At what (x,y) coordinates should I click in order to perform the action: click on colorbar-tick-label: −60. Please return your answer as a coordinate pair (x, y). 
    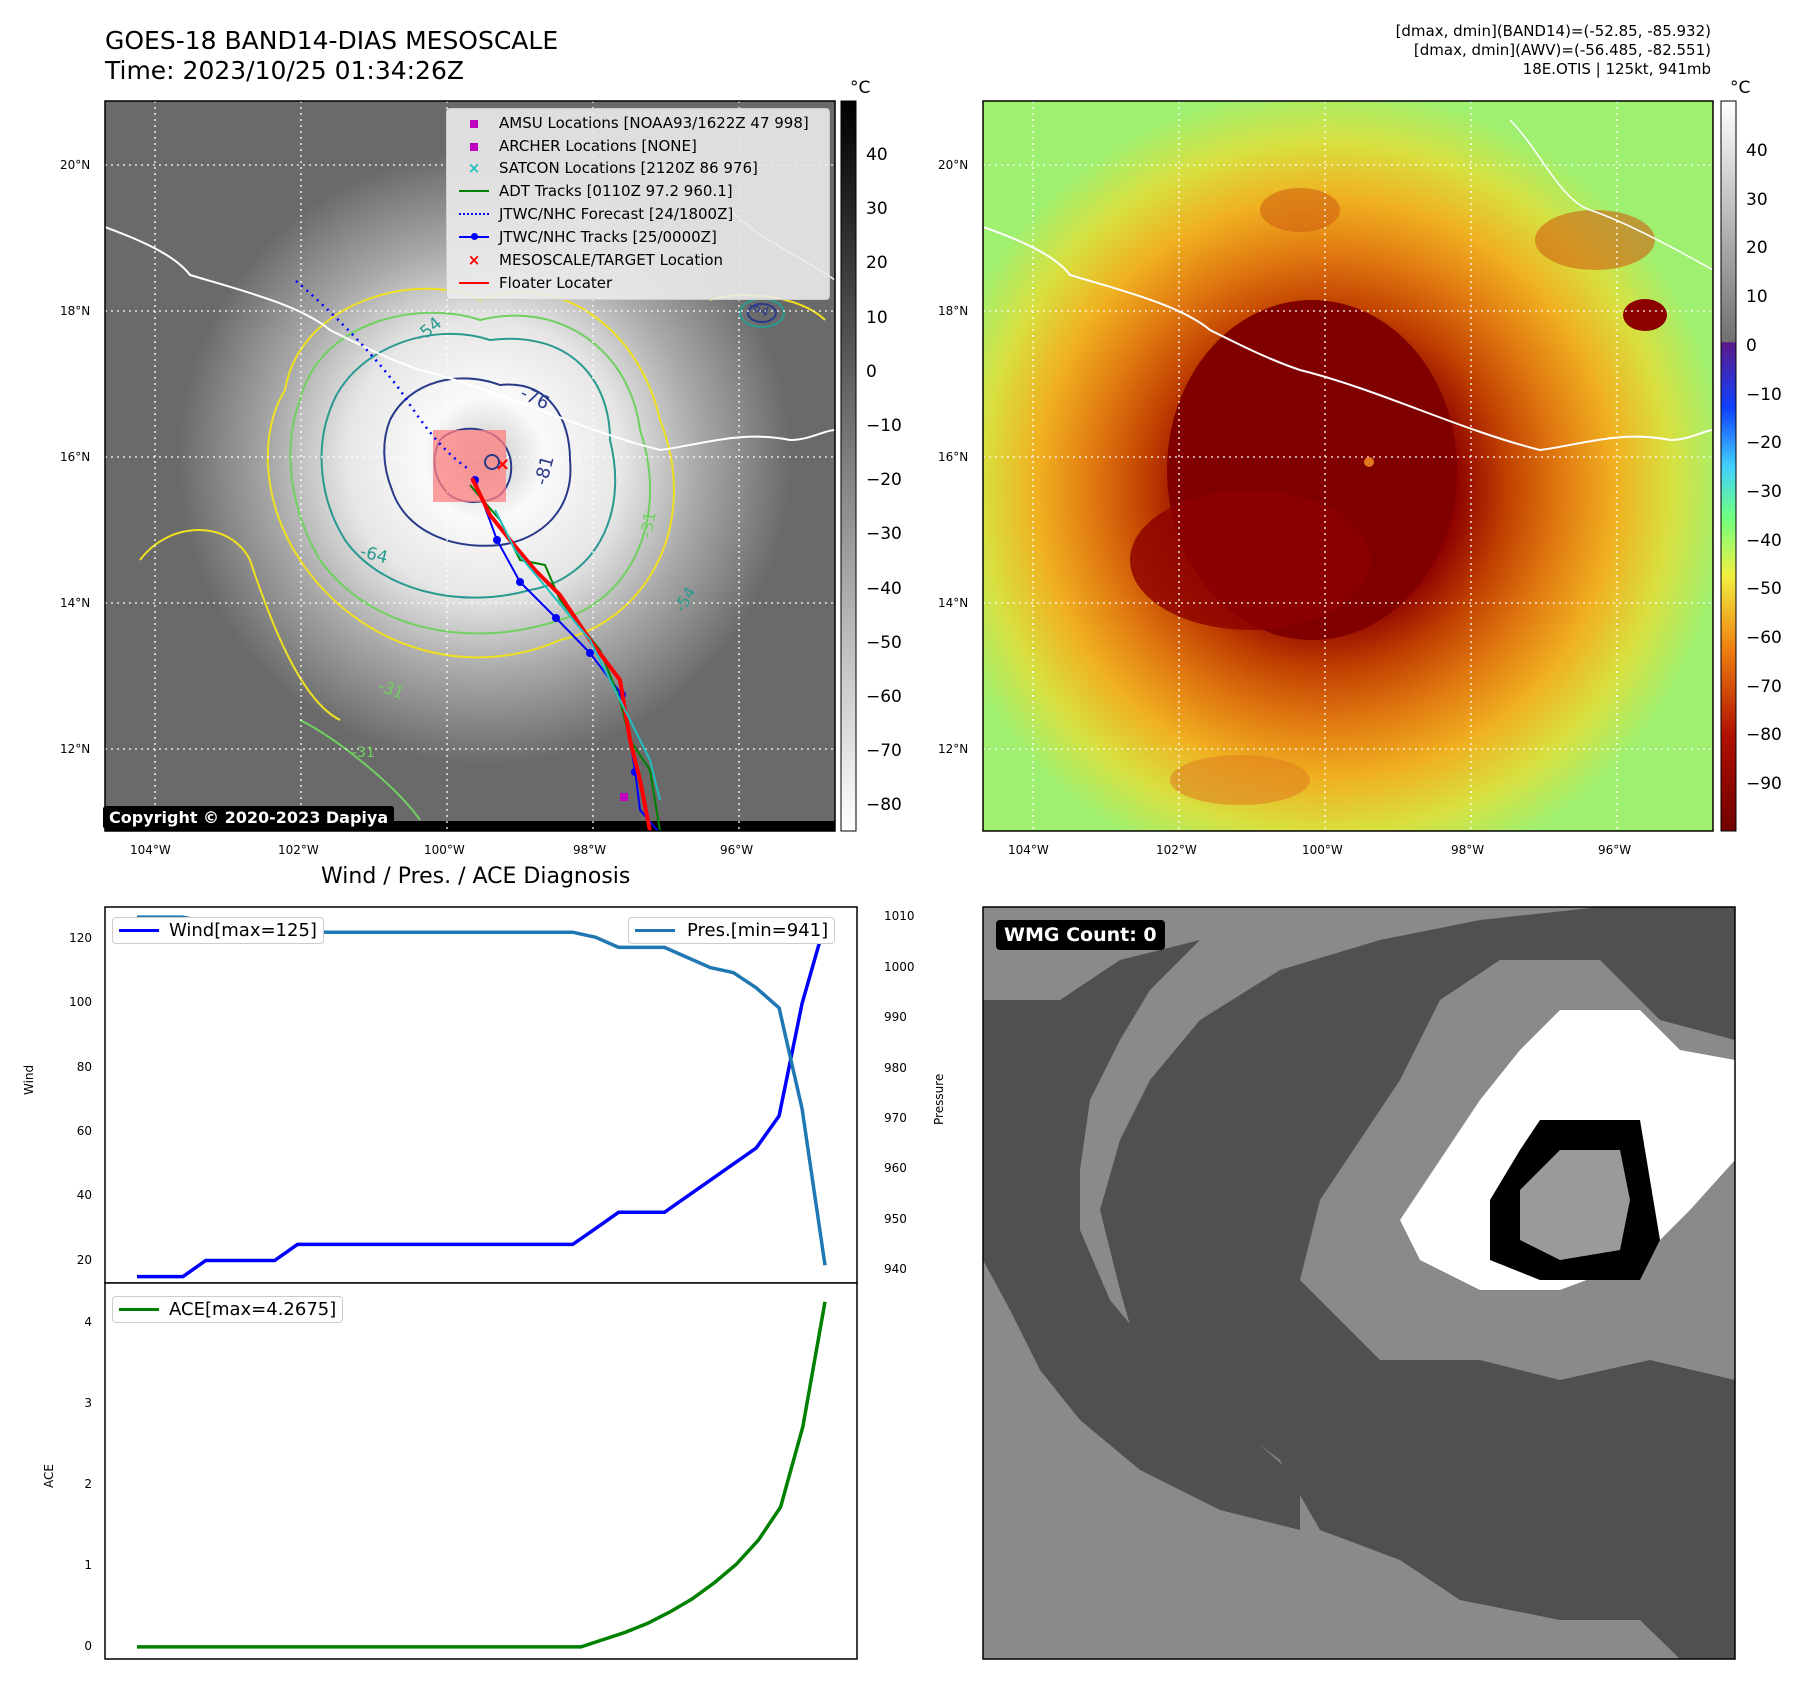
    Looking at the image, I should click on (884, 697).